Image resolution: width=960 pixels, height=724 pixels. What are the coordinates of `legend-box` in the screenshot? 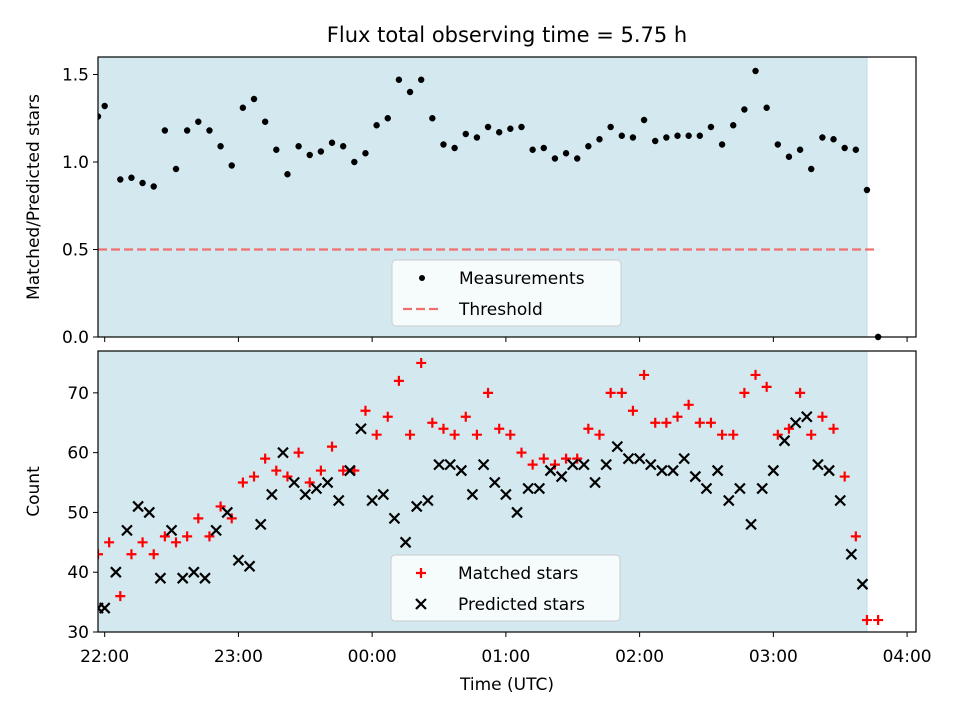 It's located at (505, 588).